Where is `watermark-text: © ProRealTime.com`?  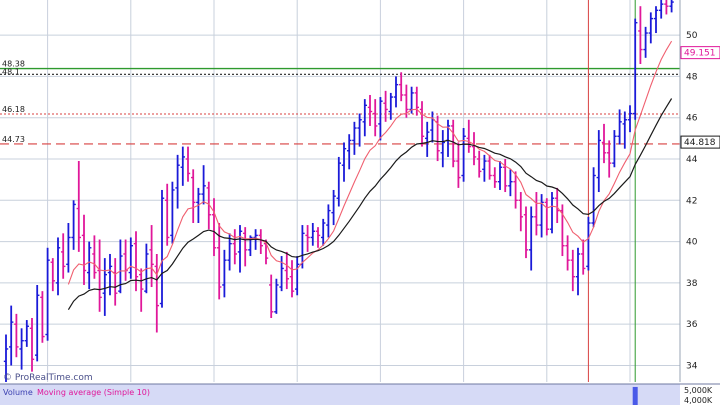 watermark-text: © ProRealTime.com is located at coordinates (48, 378).